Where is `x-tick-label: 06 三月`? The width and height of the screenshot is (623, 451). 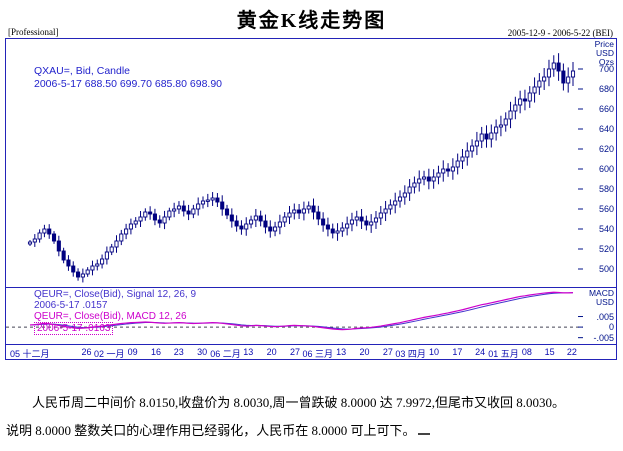 x-tick-label: 06 三月 is located at coordinates (318, 354).